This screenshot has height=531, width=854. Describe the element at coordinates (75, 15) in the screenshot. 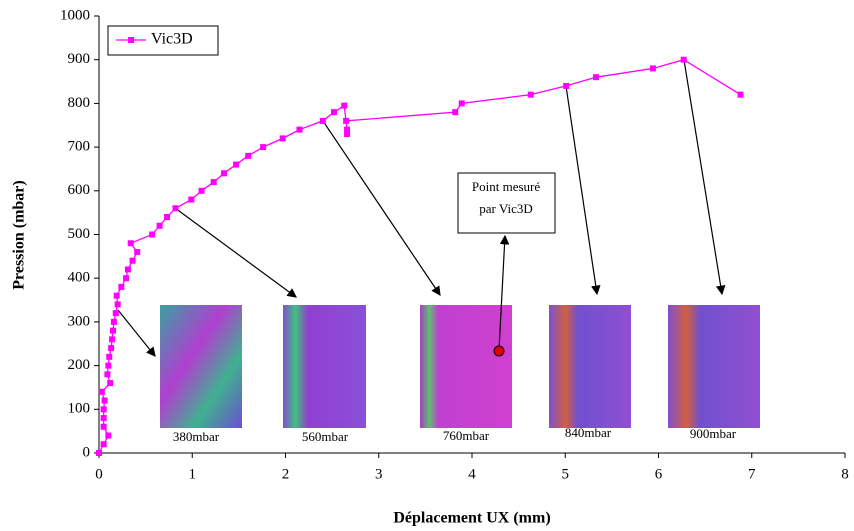

I see `y-tick-label: 1000` at that location.